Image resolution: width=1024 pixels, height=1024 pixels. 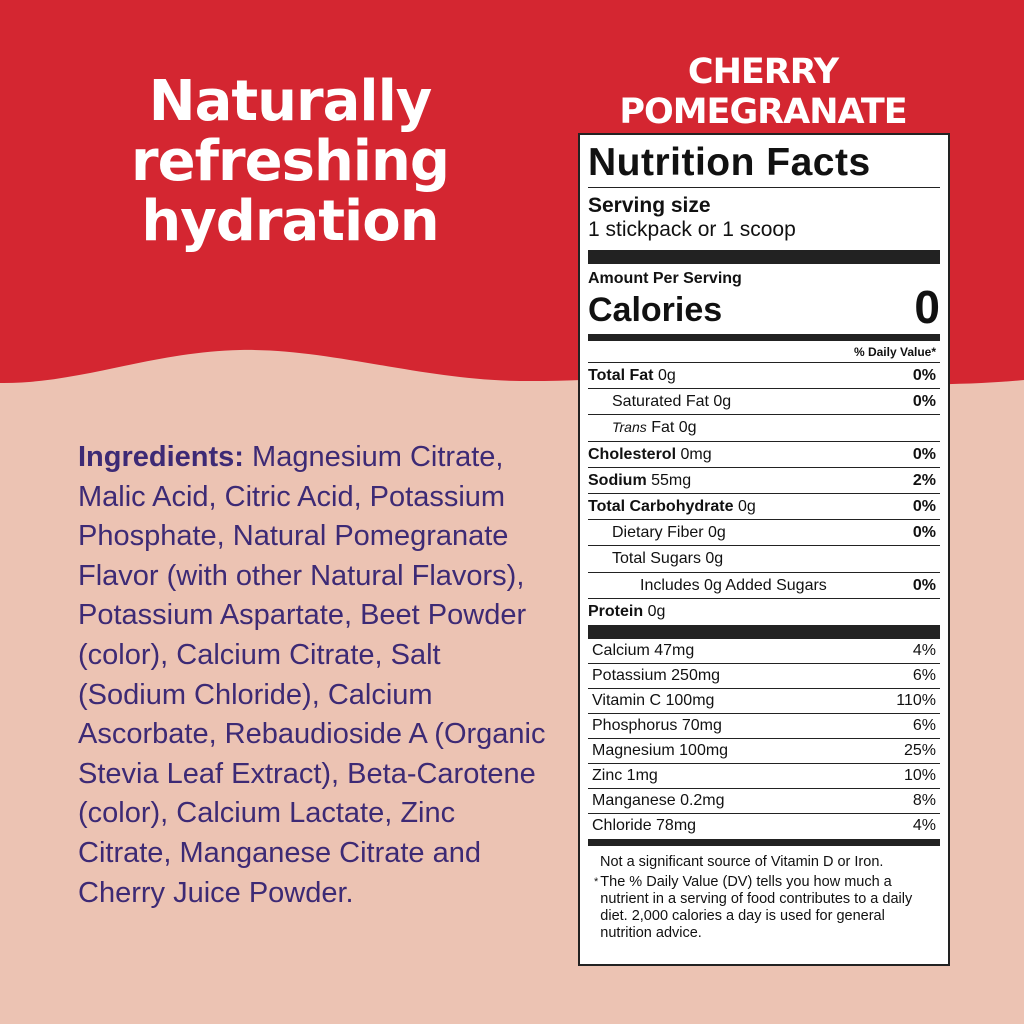 What do you see at coordinates (764, 533) in the screenshot?
I see `nutrient-row: Dietary Fiber 0g 0%` at bounding box center [764, 533].